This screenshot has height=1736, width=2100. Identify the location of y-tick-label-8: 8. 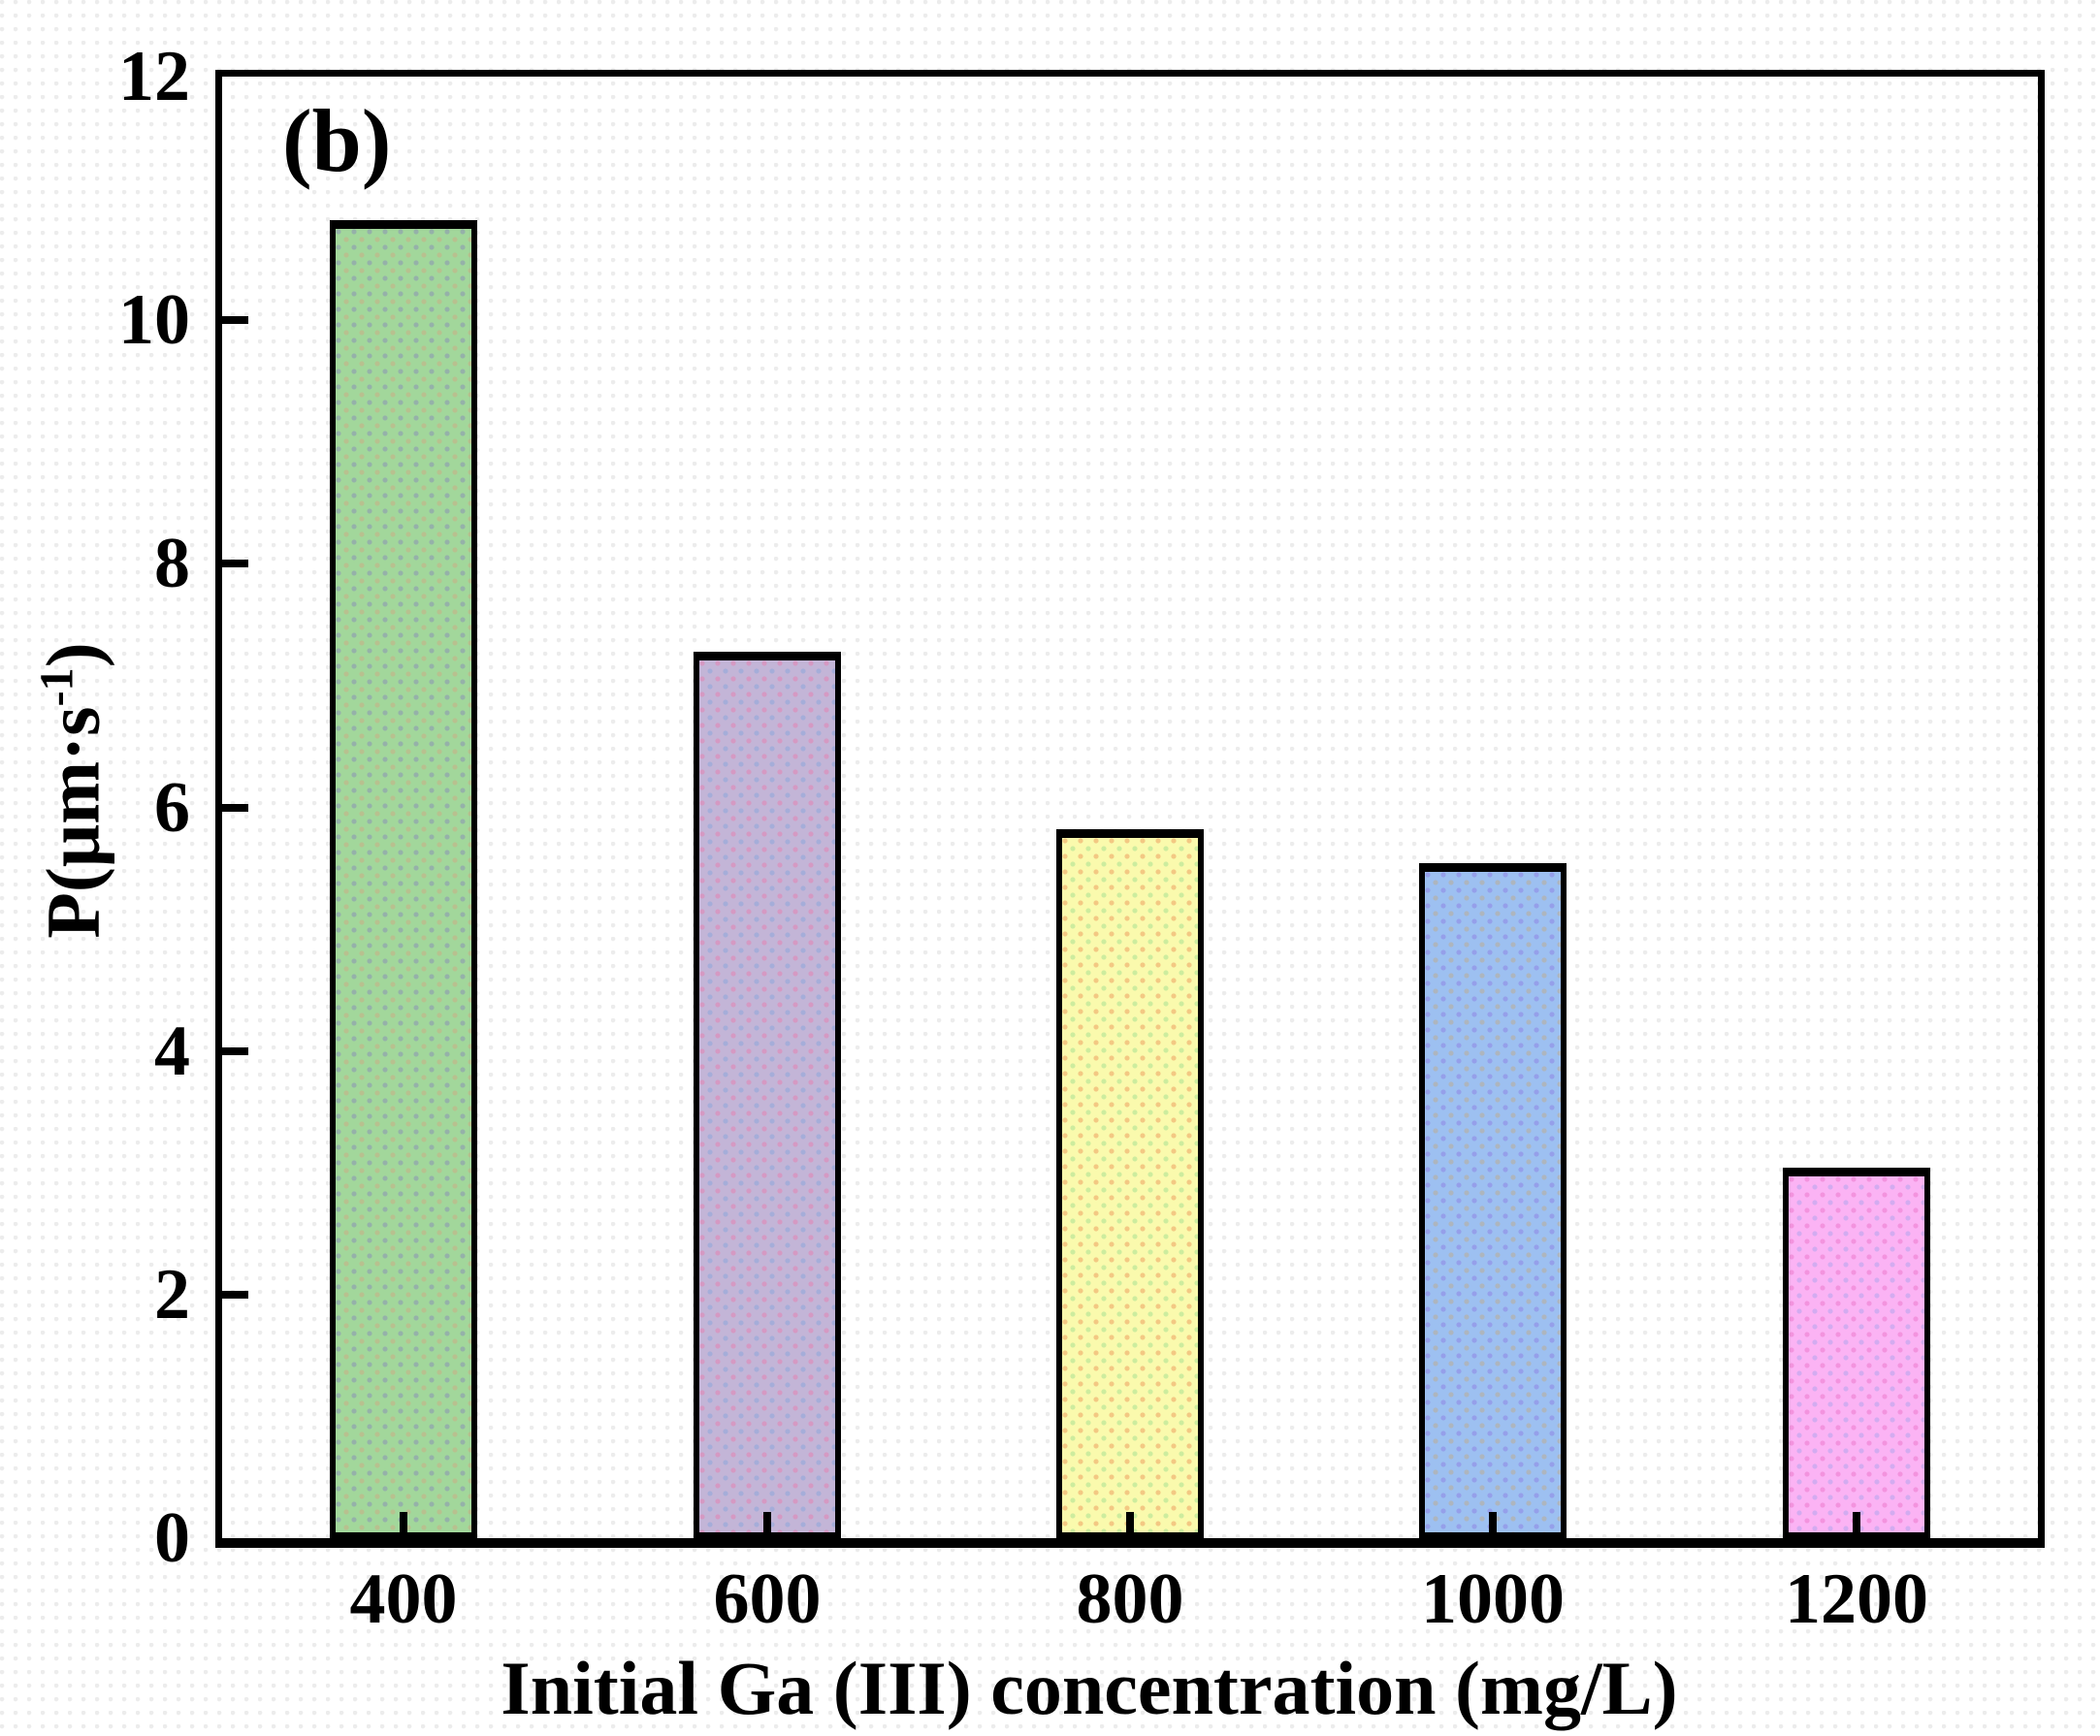
(172, 563).